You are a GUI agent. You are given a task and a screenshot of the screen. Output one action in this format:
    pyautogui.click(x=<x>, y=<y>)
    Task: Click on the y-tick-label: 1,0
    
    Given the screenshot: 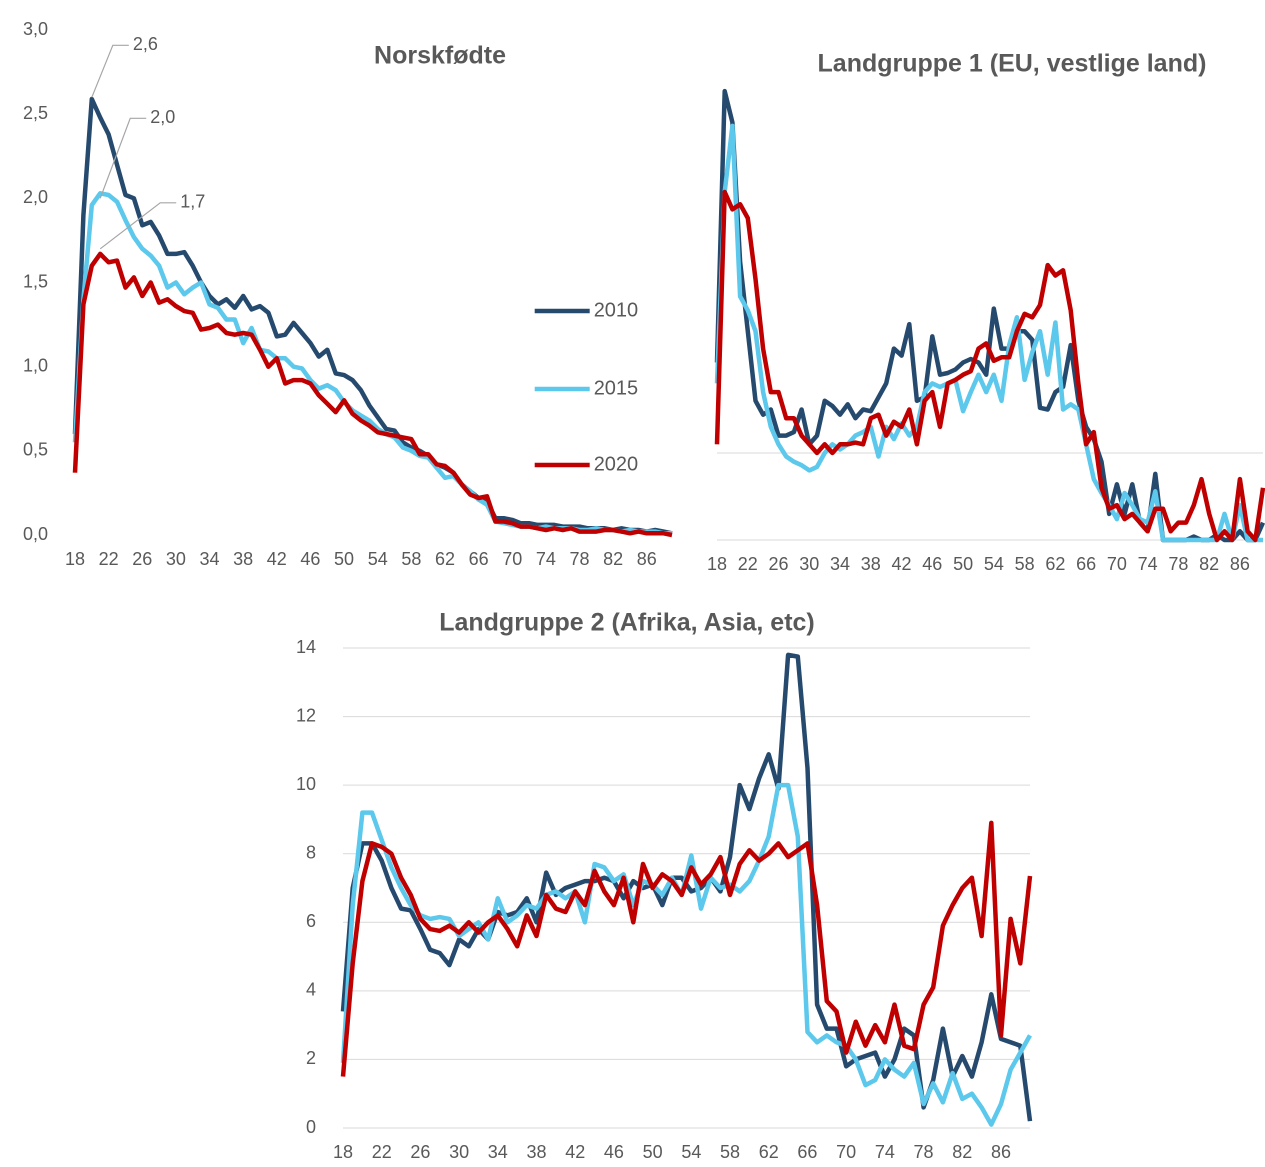 What is the action you would take?
    pyautogui.click(x=35, y=365)
    